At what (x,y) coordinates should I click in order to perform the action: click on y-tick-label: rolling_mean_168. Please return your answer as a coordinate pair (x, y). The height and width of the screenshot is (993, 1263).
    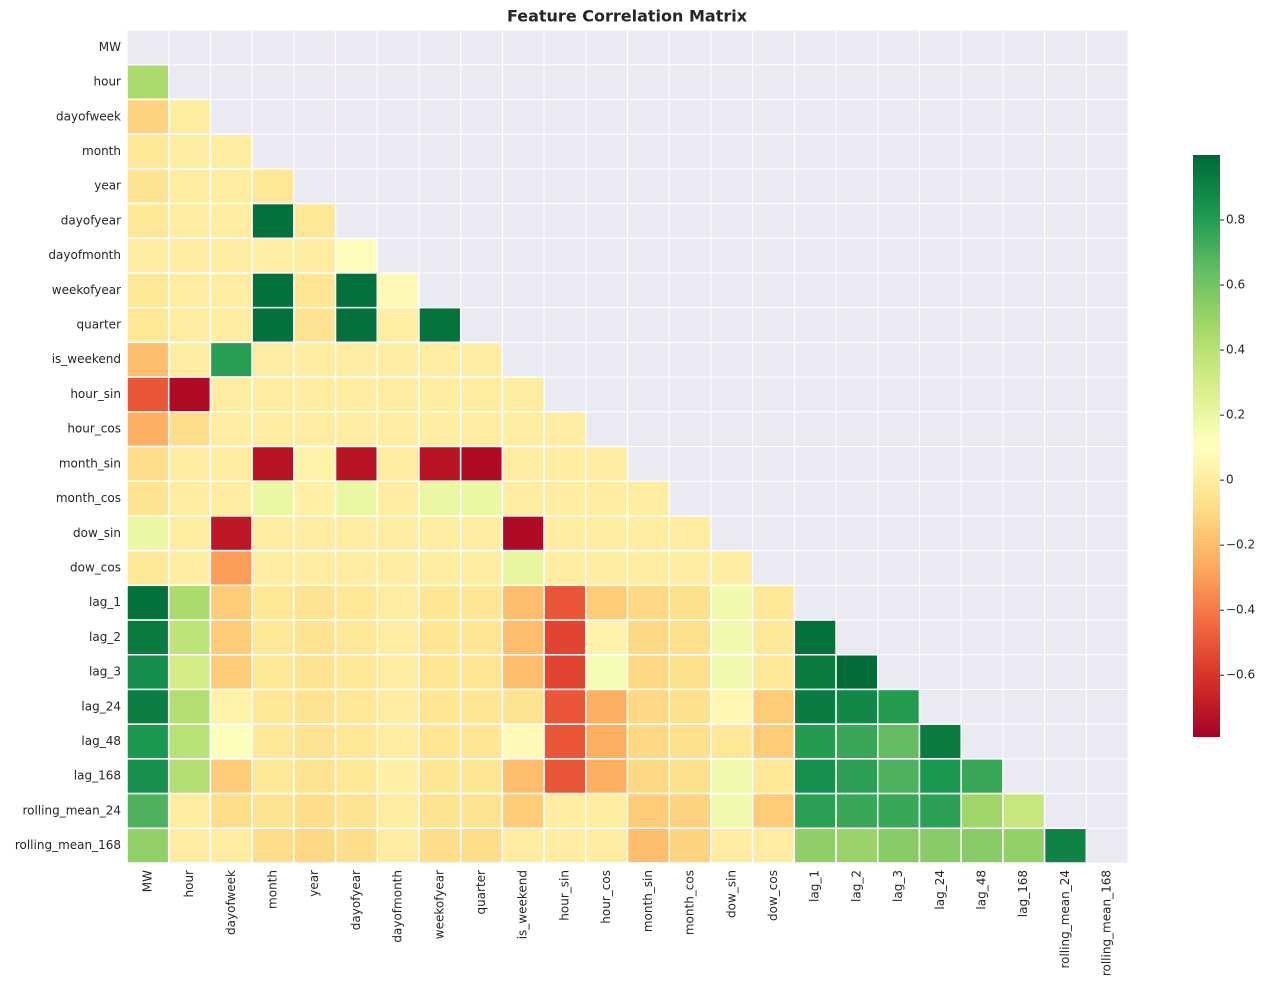
    Looking at the image, I should click on (68, 845).